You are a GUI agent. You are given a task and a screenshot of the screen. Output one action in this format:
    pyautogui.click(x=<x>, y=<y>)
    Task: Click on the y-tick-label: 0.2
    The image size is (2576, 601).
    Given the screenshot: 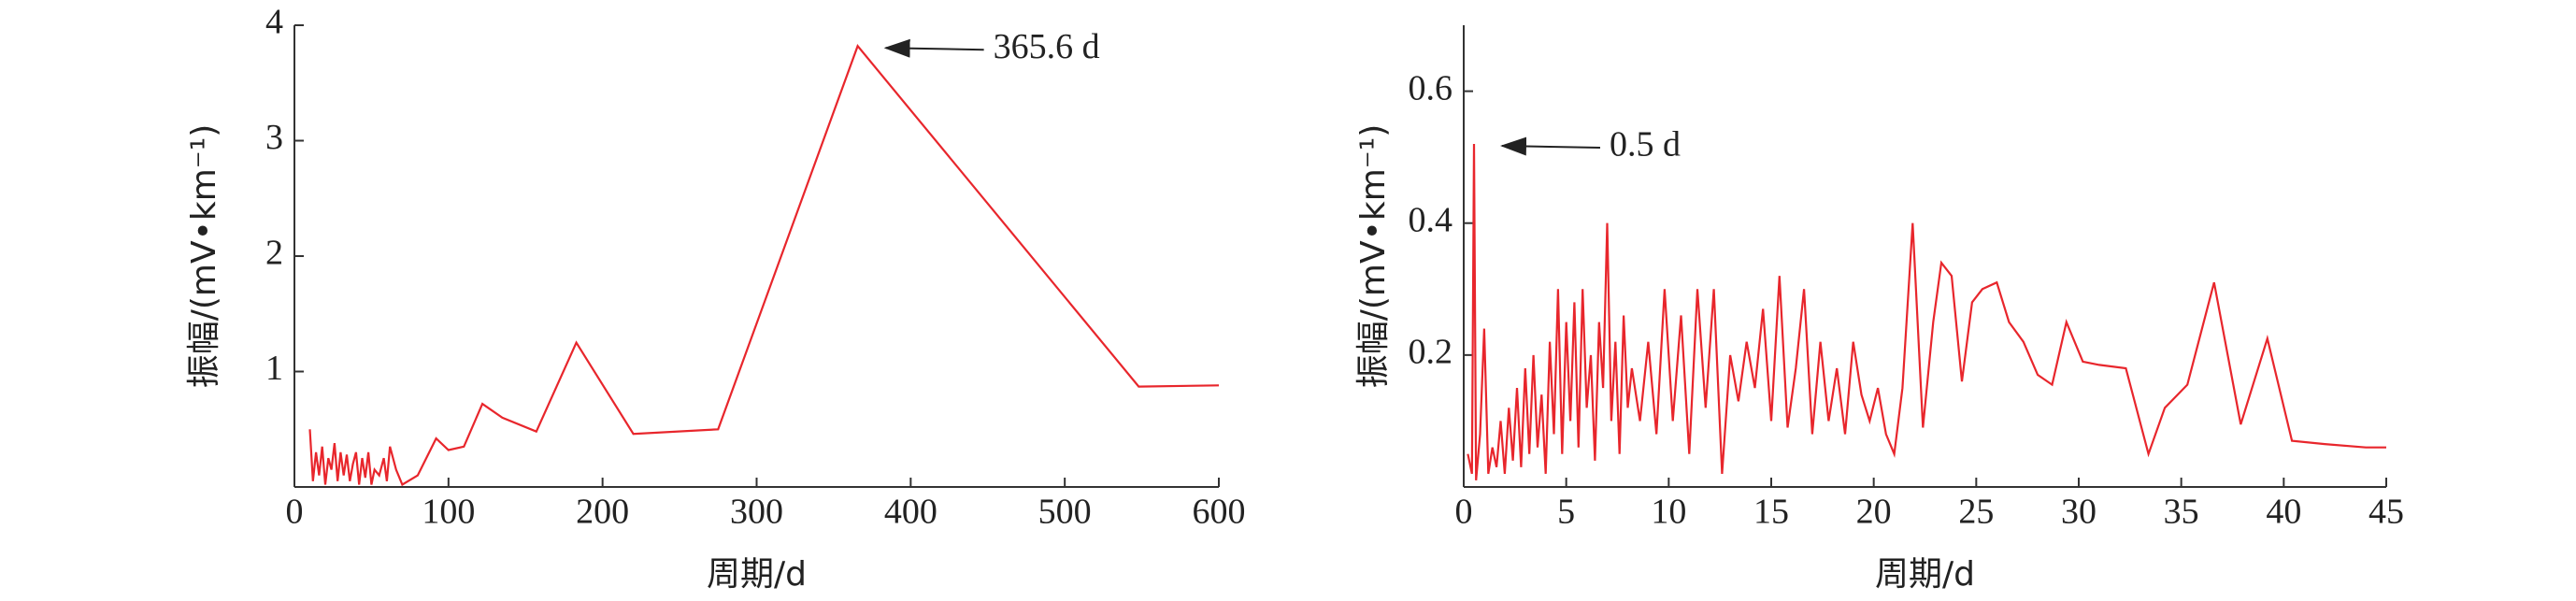 What is the action you would take?
    pyautogui.click(x=1431, y=352)
    